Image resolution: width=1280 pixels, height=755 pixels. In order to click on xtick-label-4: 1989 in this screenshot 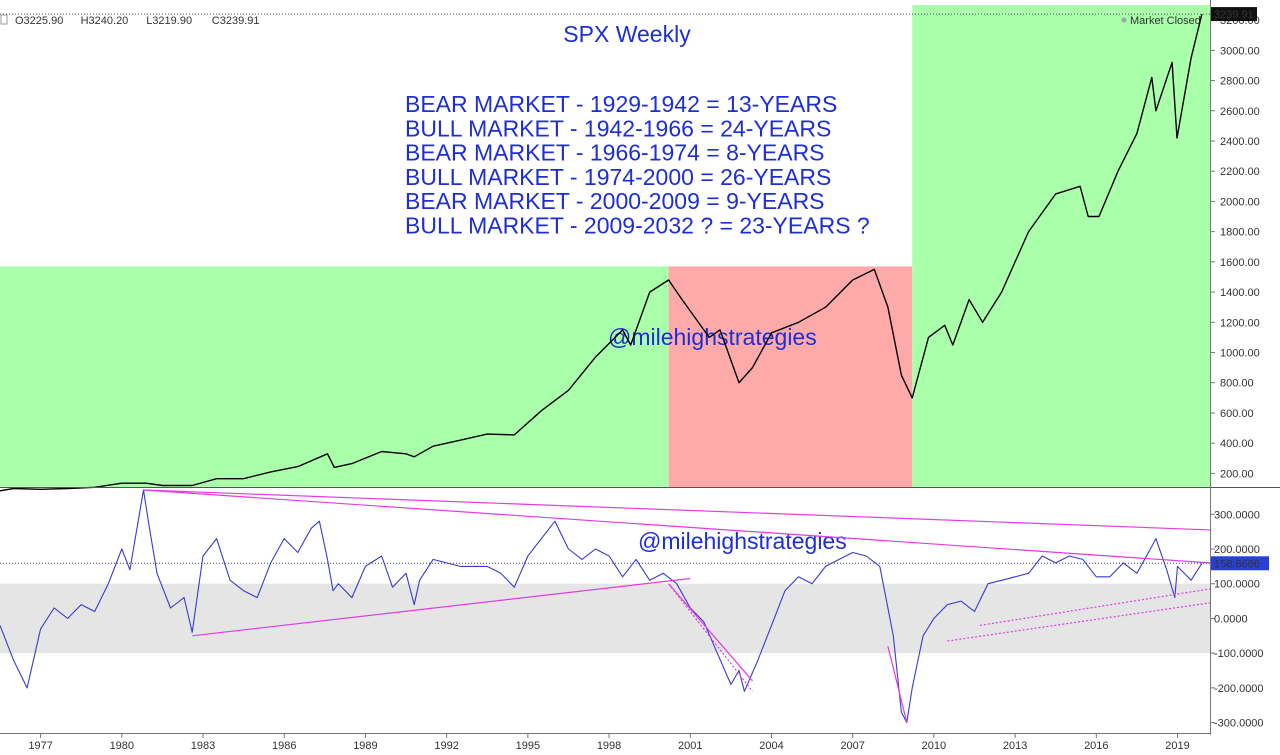, I will do `click(365, 746)`.